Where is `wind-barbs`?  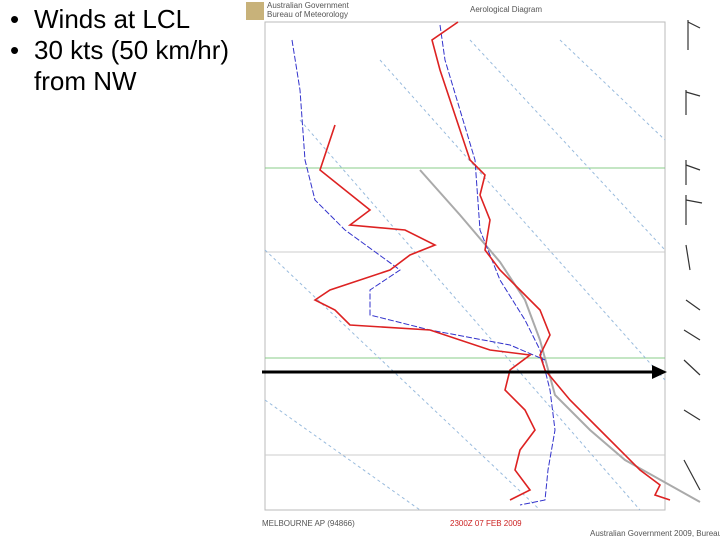
wind-barbs is located at coordinates (693, 255).